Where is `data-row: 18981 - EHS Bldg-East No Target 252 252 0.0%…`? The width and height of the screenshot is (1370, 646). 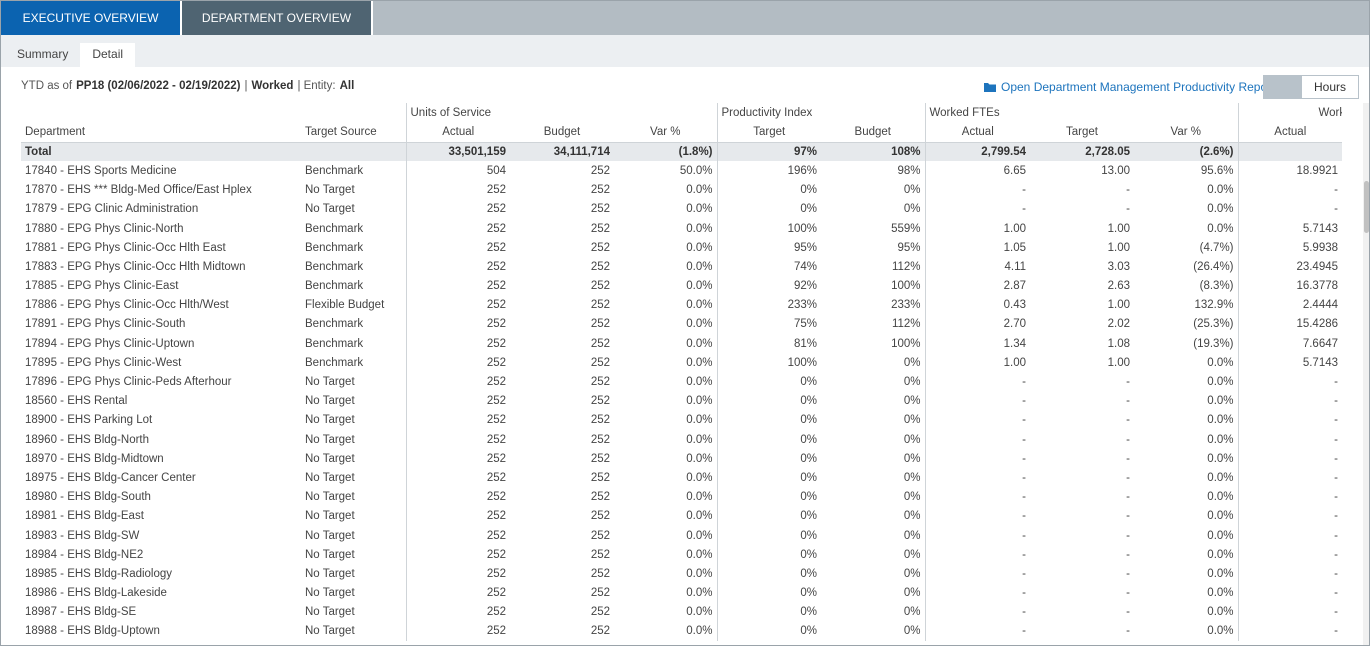 data-row: 18981 - EHS Bldg-East No Target 252 252 0.0%… is located at coordinates (682, 516).